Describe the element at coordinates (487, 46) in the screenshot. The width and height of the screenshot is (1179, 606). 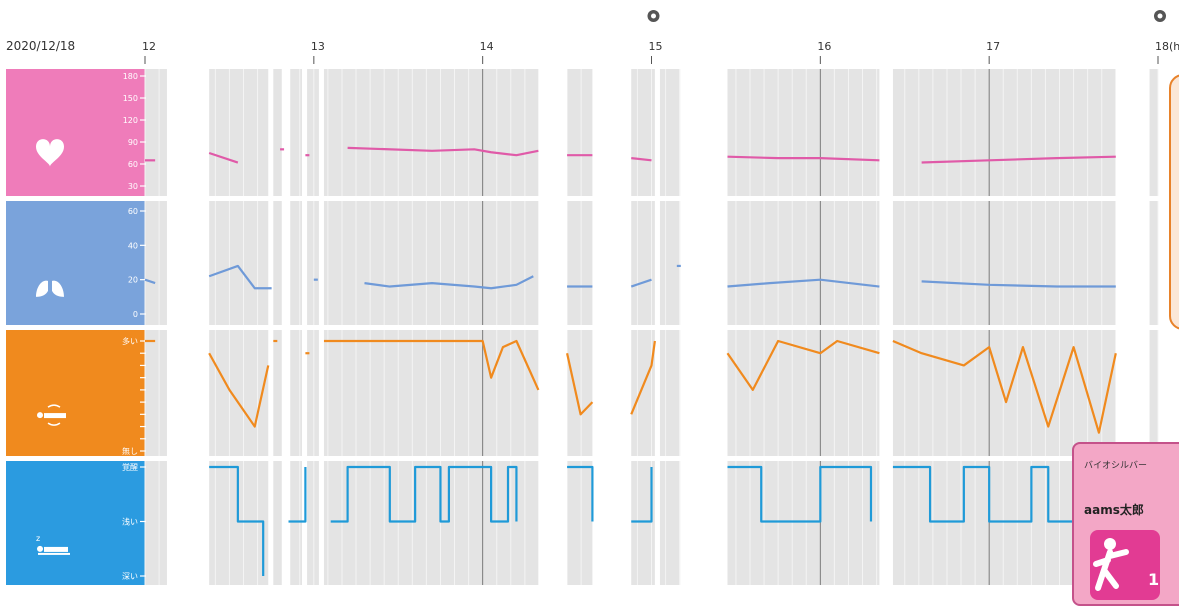
I see `hour-tick-label: 14` at that location.